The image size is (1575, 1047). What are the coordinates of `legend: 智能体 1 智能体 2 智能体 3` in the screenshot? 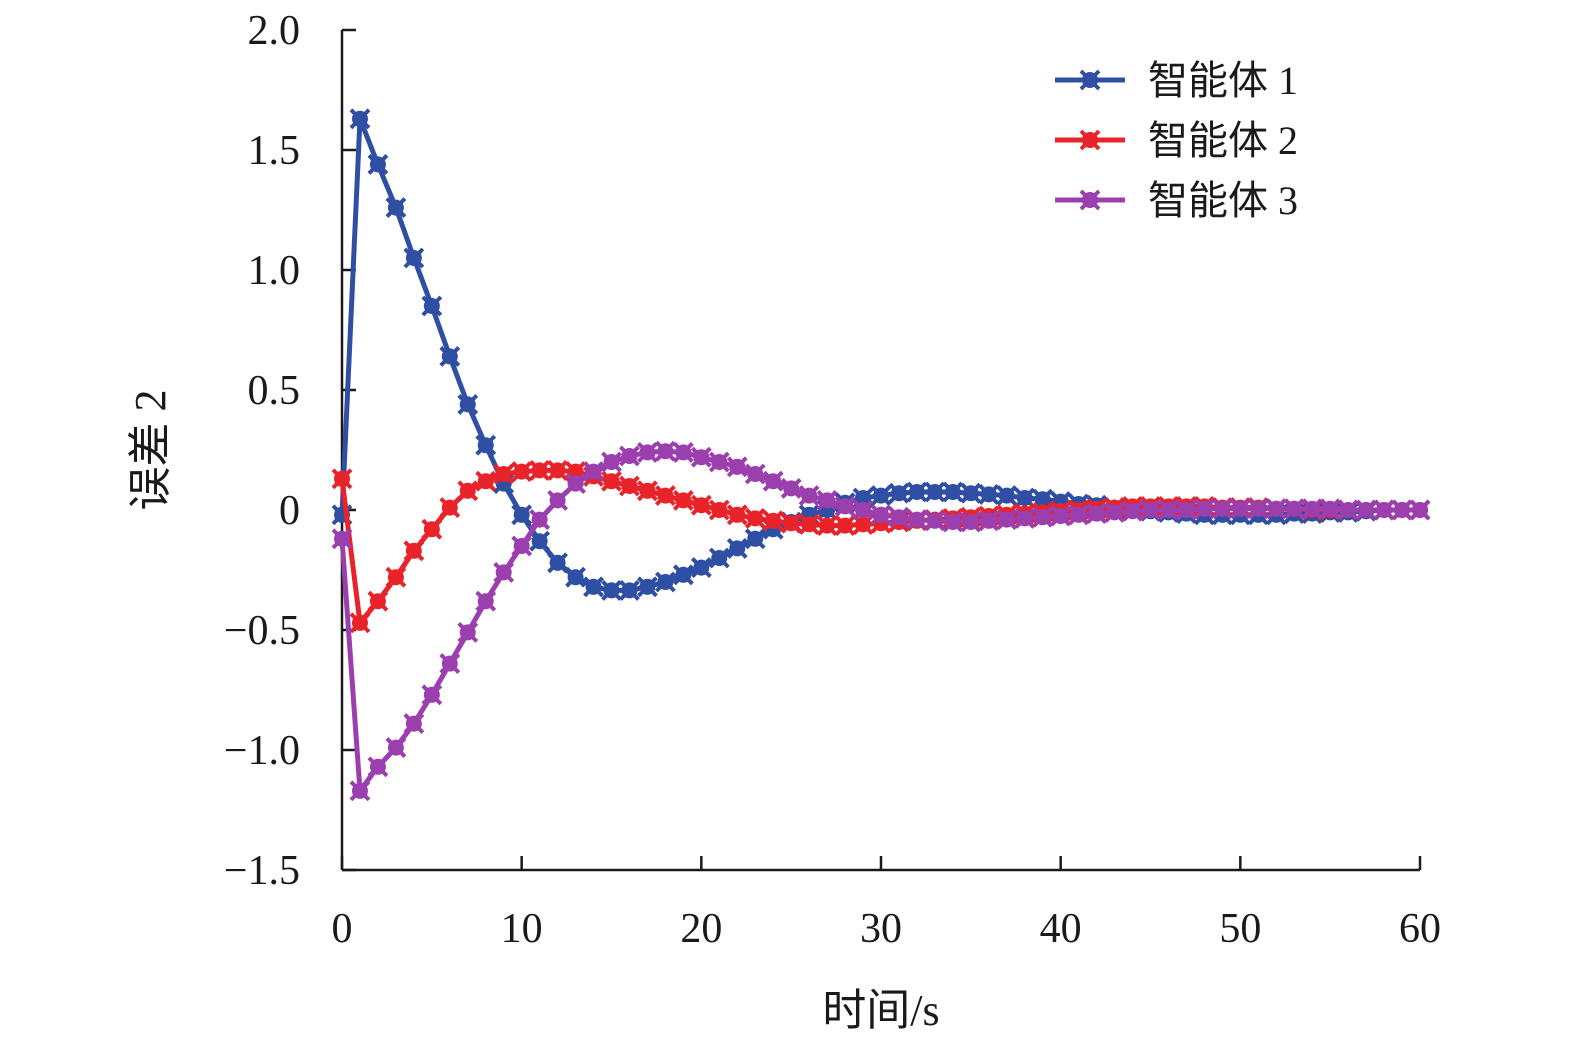 It's located at (1176, 140).